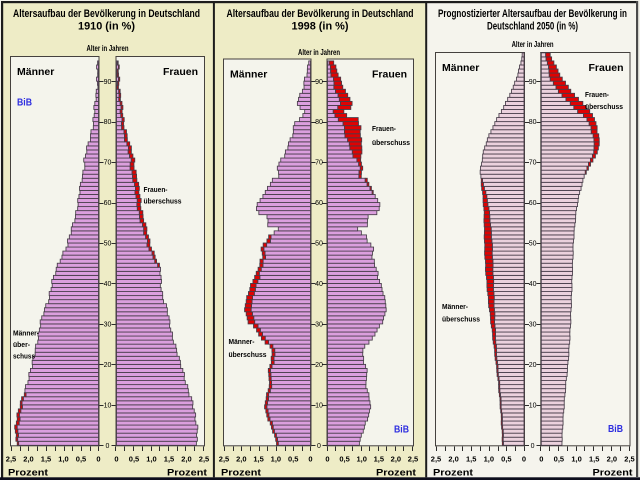  I want to click on svg-text: Deutschland 2050 (in %), so click(532, 27).